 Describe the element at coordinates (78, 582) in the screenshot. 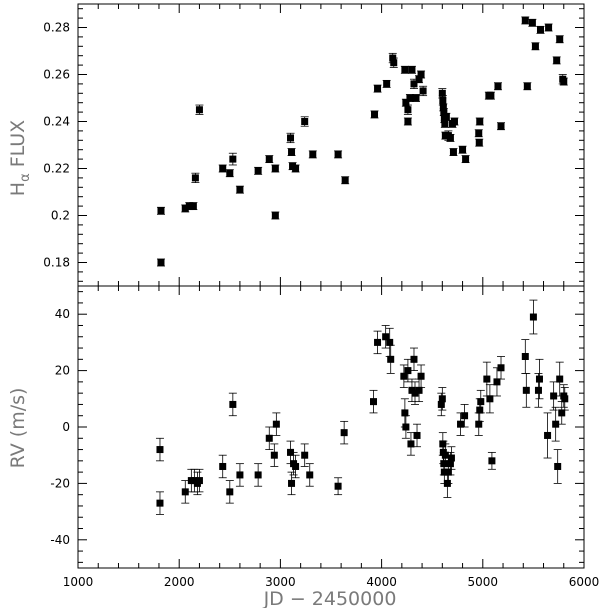

I see `x-tick-label: 1000` at that location.